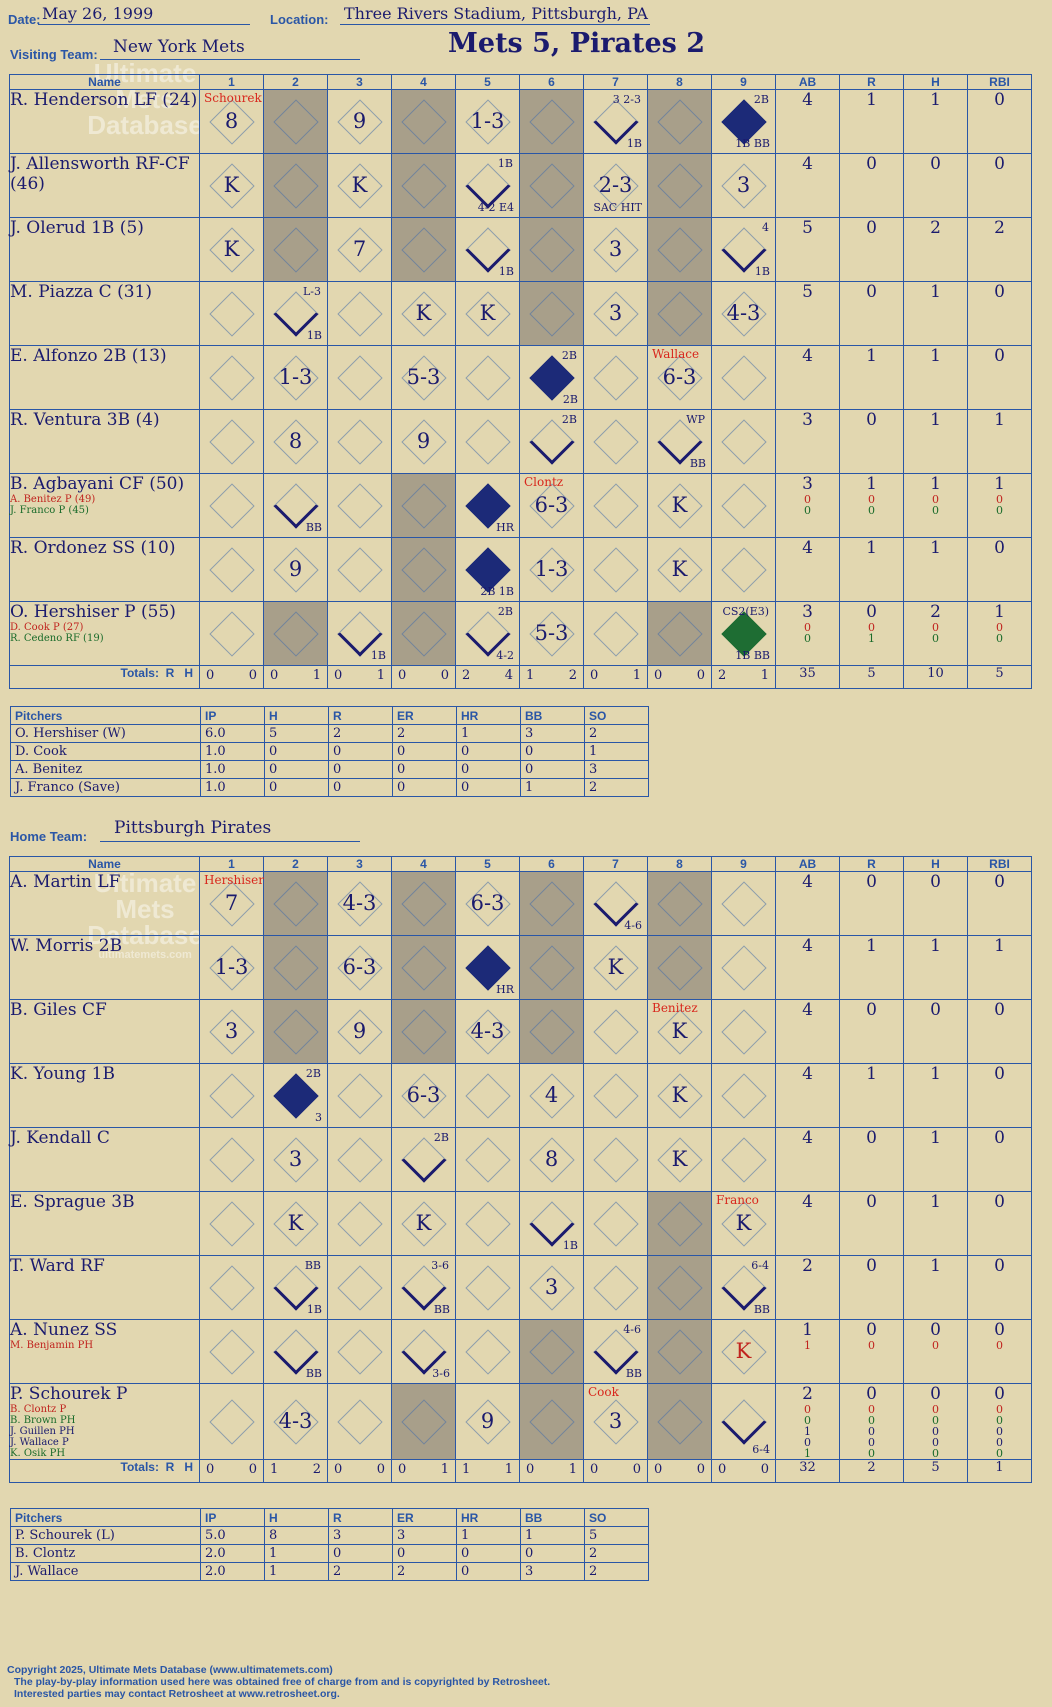  I want to click on player-name: M. Piazza C (31), so click(81, 292).